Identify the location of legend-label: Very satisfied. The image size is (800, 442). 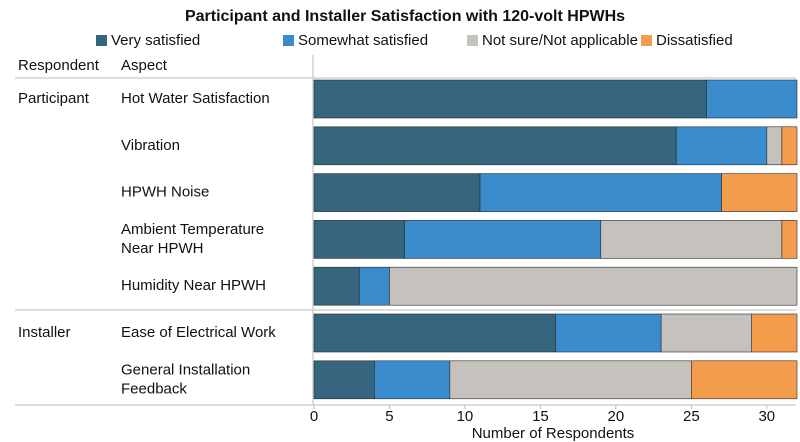
(155, 40).